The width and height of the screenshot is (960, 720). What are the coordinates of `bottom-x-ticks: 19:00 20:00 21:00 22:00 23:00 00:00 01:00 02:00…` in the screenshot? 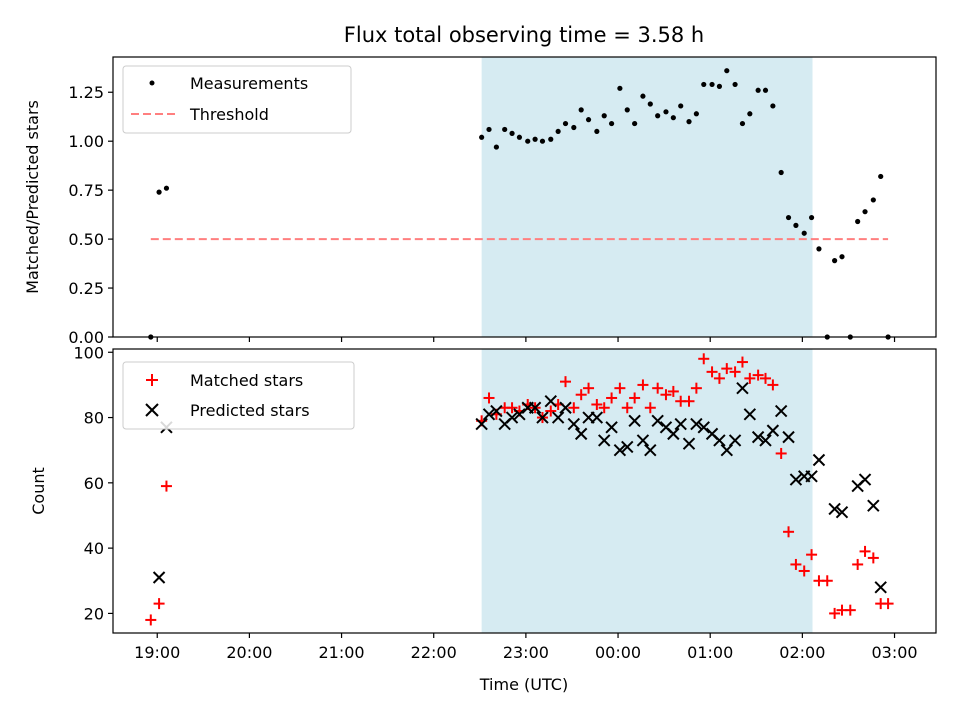 It's located at (526, 647).